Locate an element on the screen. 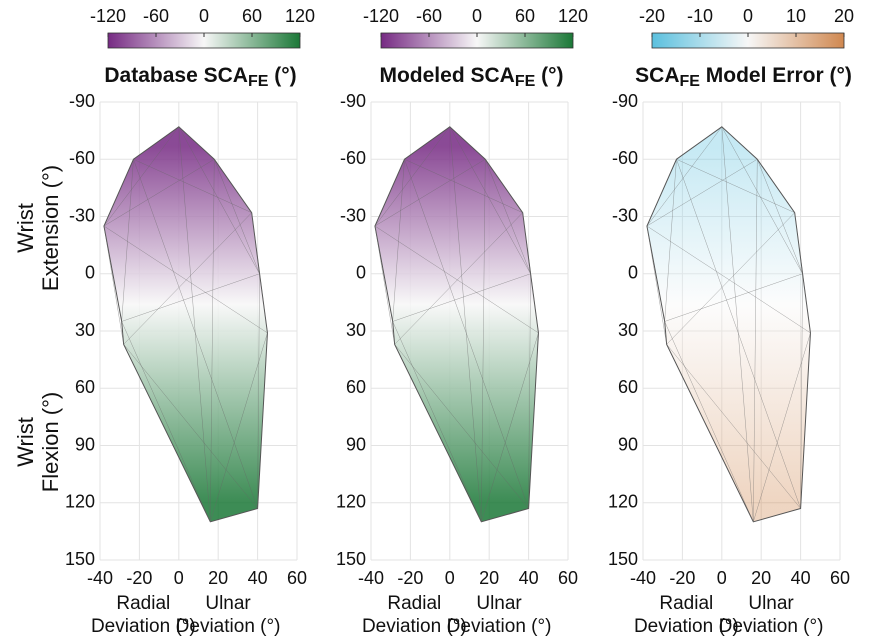 The height and width of the screenshot is (640, 884). y-label: Extension (°) is located at coordinates (50, 228).